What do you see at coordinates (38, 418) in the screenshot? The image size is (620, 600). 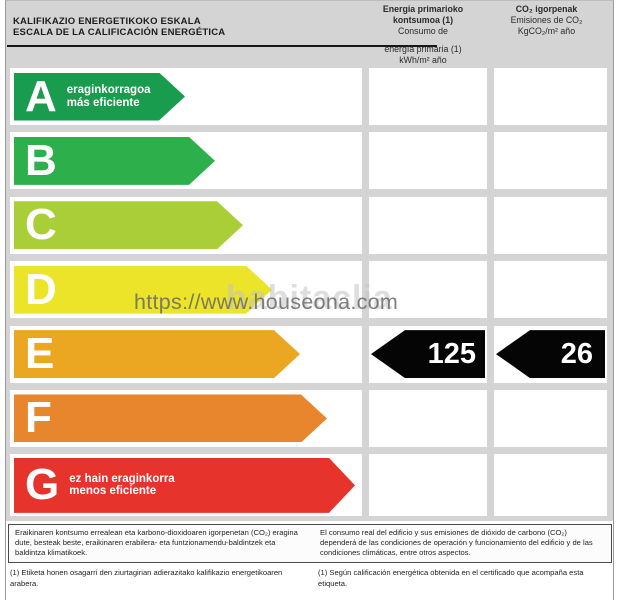 I see `rating-letter-f: F` at bounding box center [38, 418].